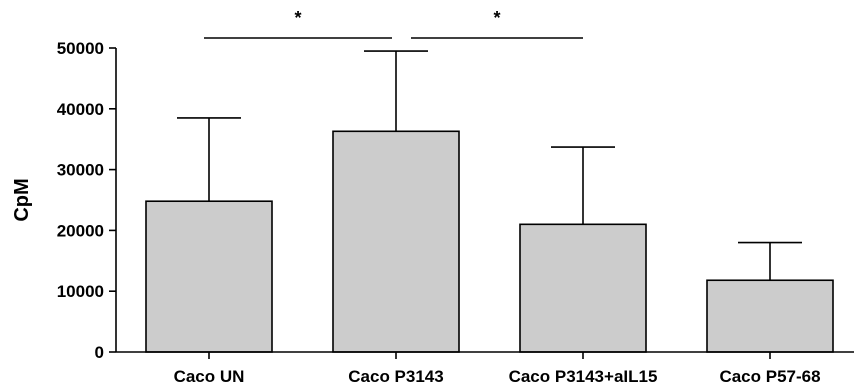 Image resolution: width=854 pixels, height=390 pixels. I want to click on y-tick-label: 40000, so click(80, 109).